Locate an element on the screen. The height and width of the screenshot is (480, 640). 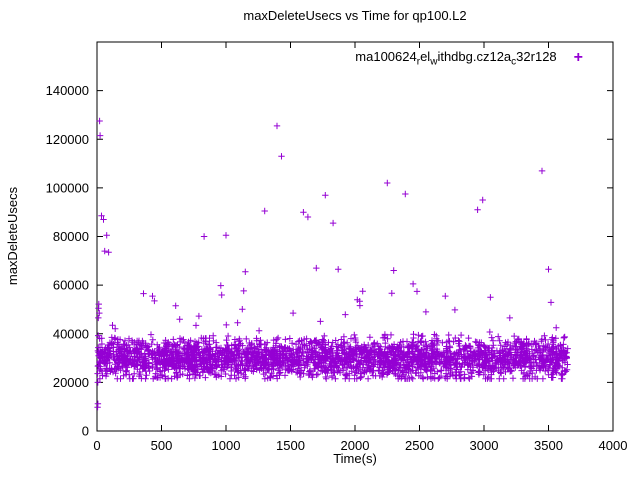
x-tick-label: 0 is located at coordinates (96, 445).